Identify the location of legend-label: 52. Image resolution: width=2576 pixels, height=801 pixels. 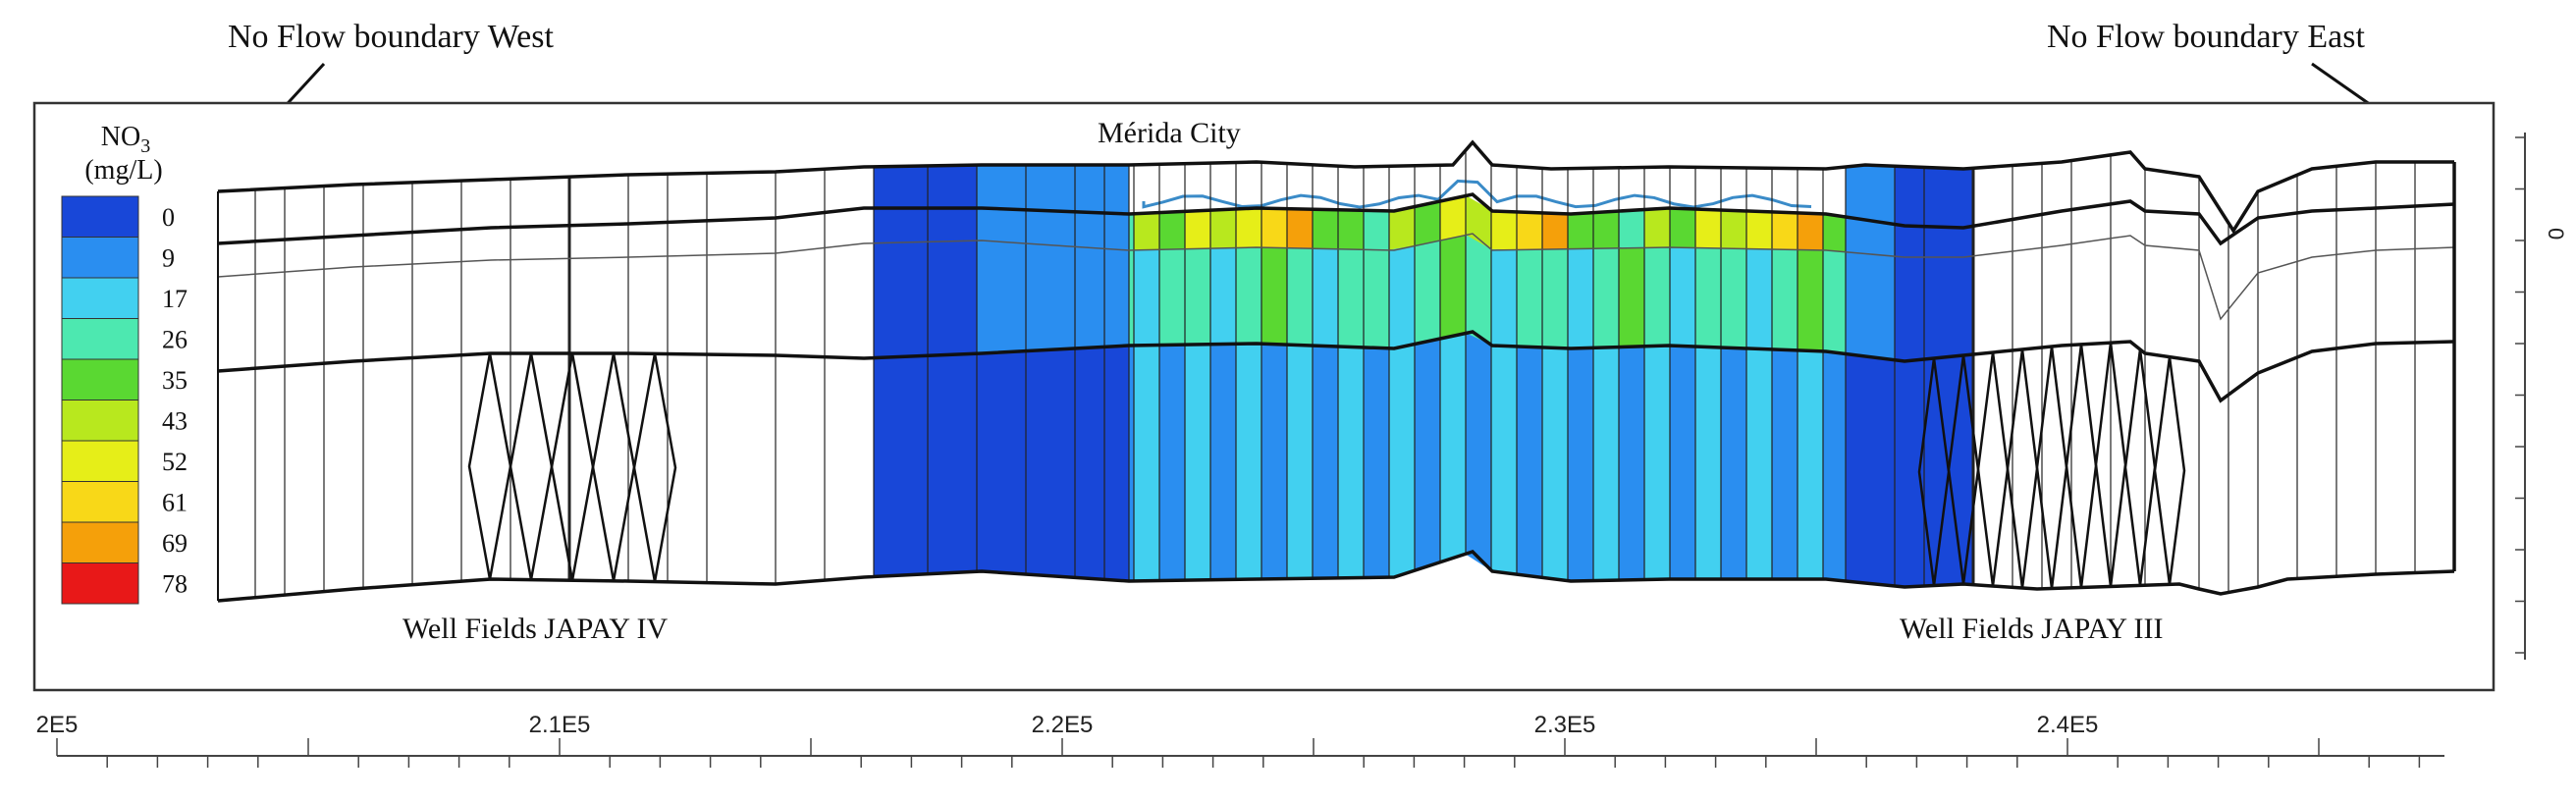
(175, 462).